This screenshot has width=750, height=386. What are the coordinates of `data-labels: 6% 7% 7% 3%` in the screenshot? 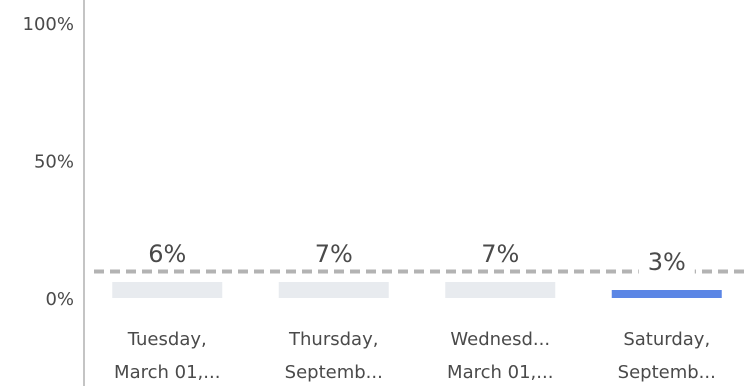 It's located at (417, 257).